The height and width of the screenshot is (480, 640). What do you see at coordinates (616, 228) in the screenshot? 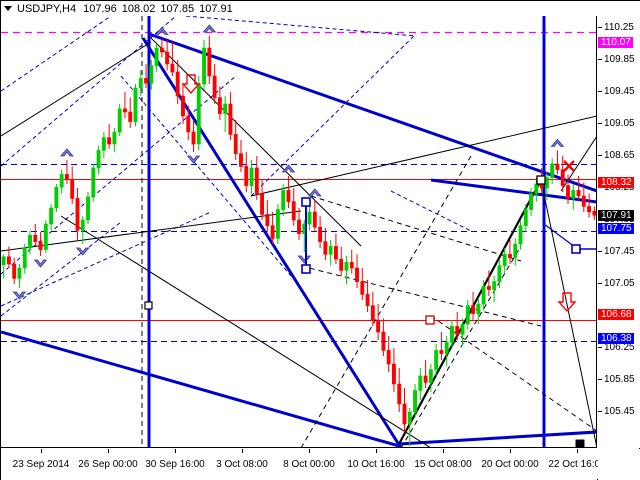
I see `level-107-75: 107.75` at bounding box center [616, 228].